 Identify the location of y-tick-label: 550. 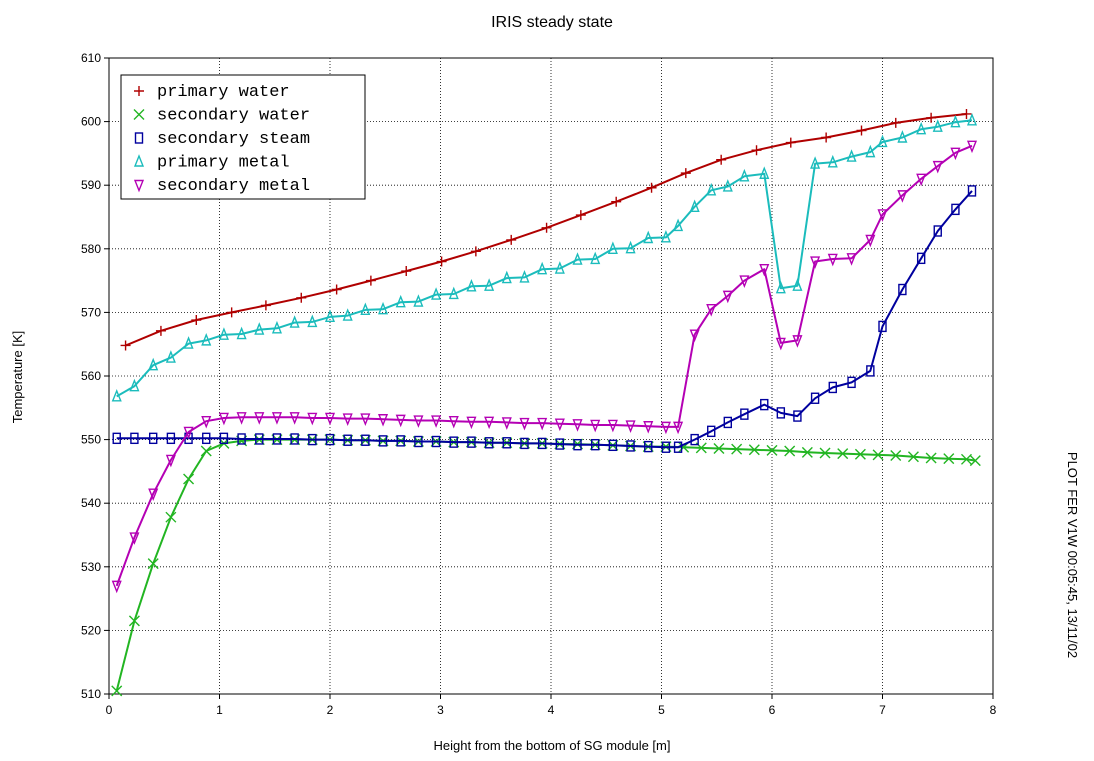
(91, 440).